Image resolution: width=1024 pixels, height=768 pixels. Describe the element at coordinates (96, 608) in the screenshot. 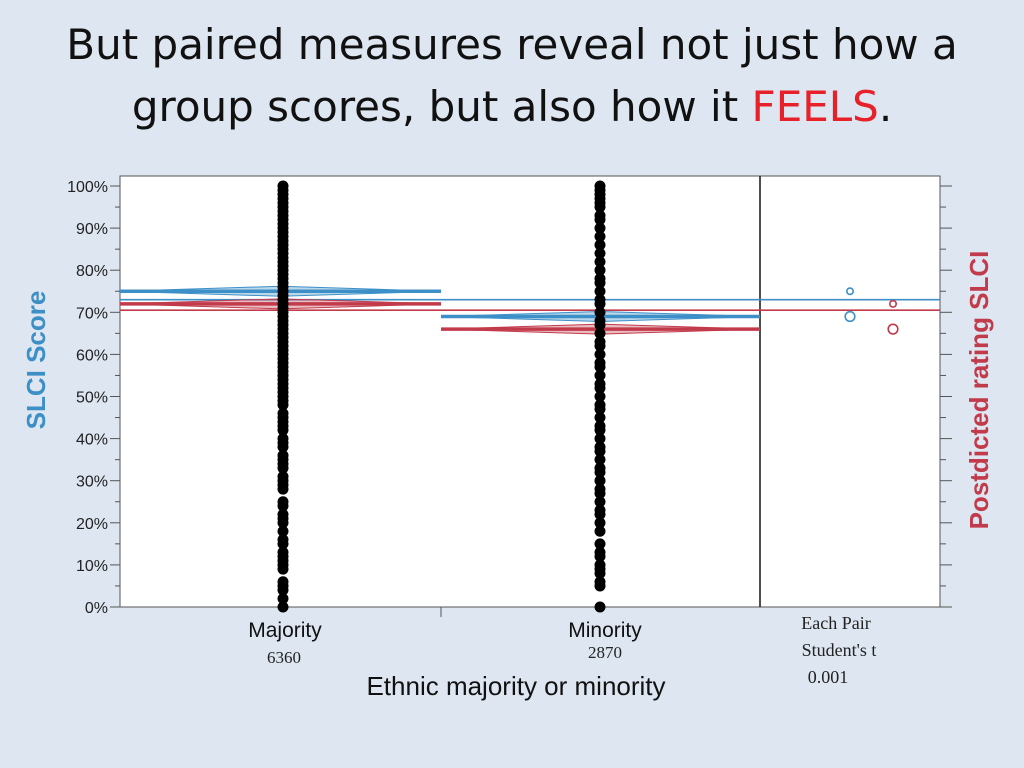

I see `y-tick-label: 0%` at that location.